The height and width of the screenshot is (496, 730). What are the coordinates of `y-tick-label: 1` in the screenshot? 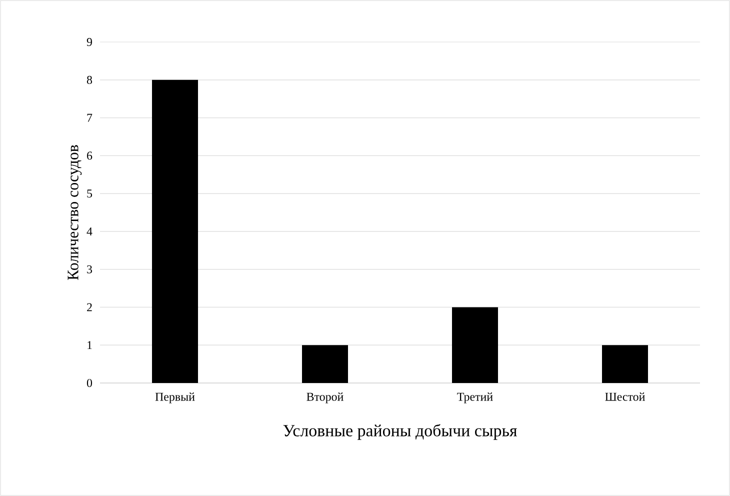 It's located at (90, 345).